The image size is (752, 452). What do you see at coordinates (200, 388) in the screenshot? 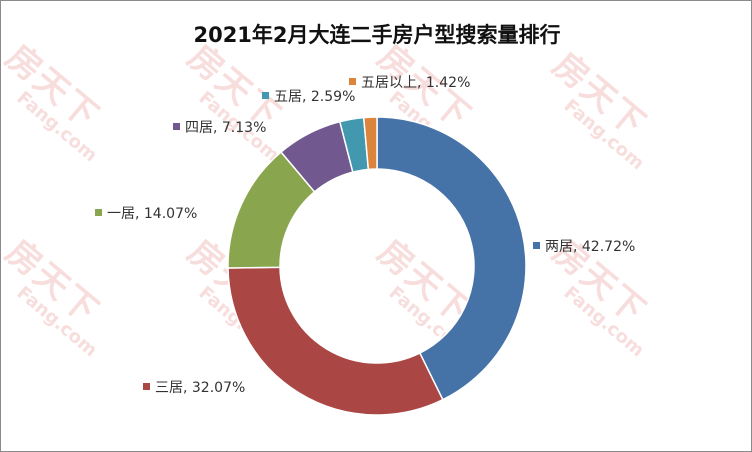
I see `data-label-2: 三居, 32.07%` at bounding box center [200, 388].